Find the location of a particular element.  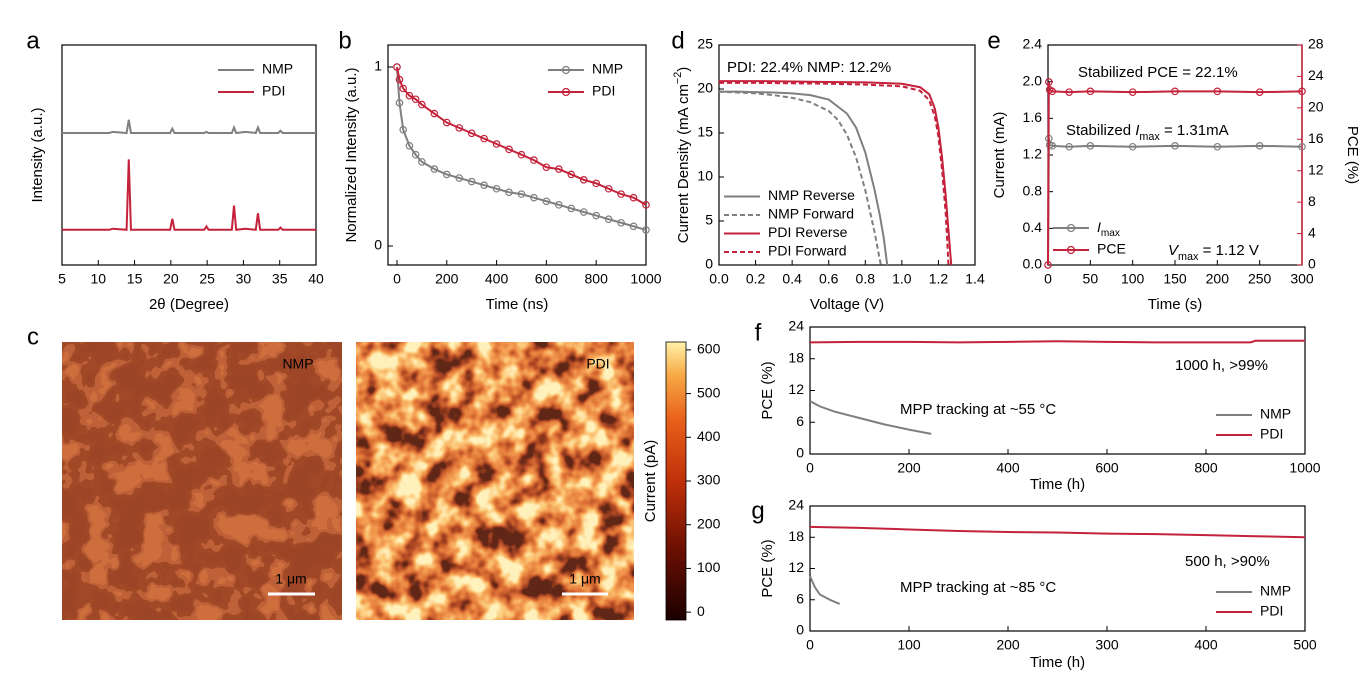

y-tick-label: 10 is located at coordinates (705, 176).